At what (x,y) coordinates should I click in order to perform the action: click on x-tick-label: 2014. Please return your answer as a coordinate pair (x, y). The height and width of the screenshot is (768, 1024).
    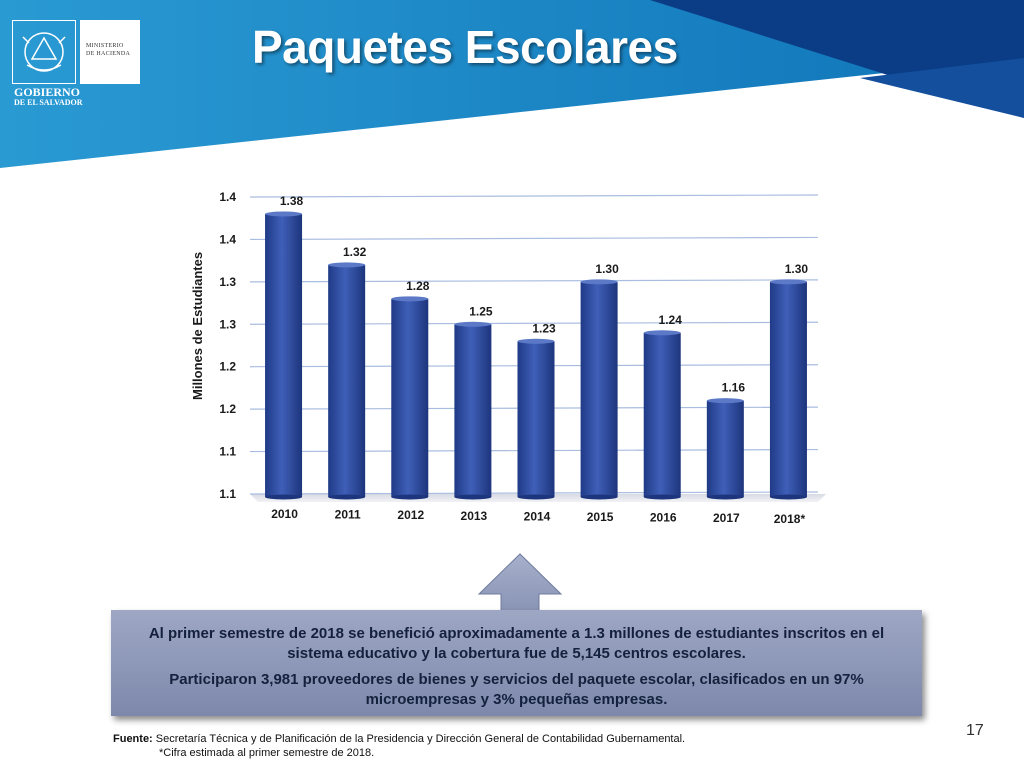
    Looking at the image, I should click on (537, 516).